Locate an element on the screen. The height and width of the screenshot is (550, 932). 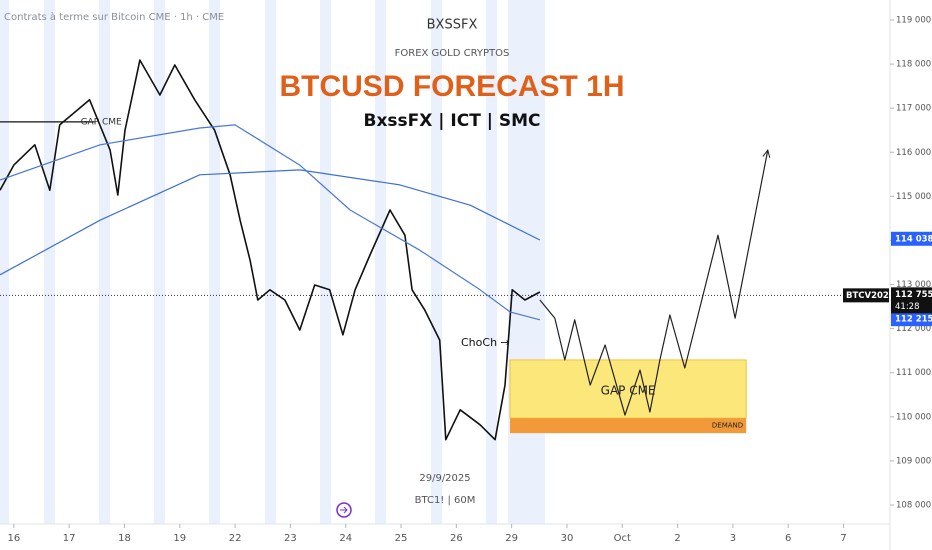
x-tick-label: 2 is located at coordinates (677, 538).